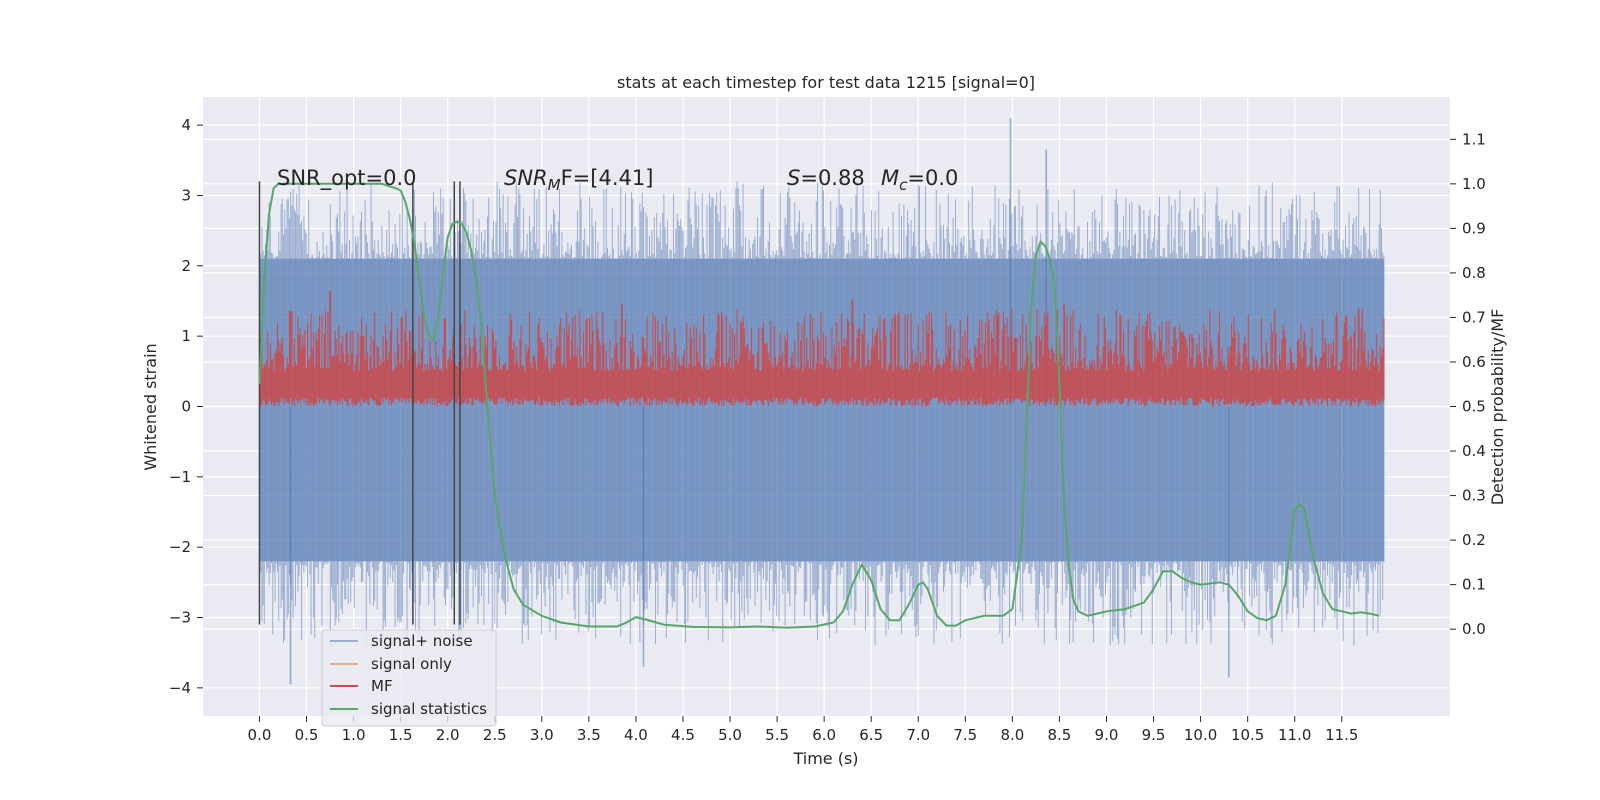 The image size is (1600, 800). I want to click on y2-tick-label-2: 0.9, so click(1474, 228).